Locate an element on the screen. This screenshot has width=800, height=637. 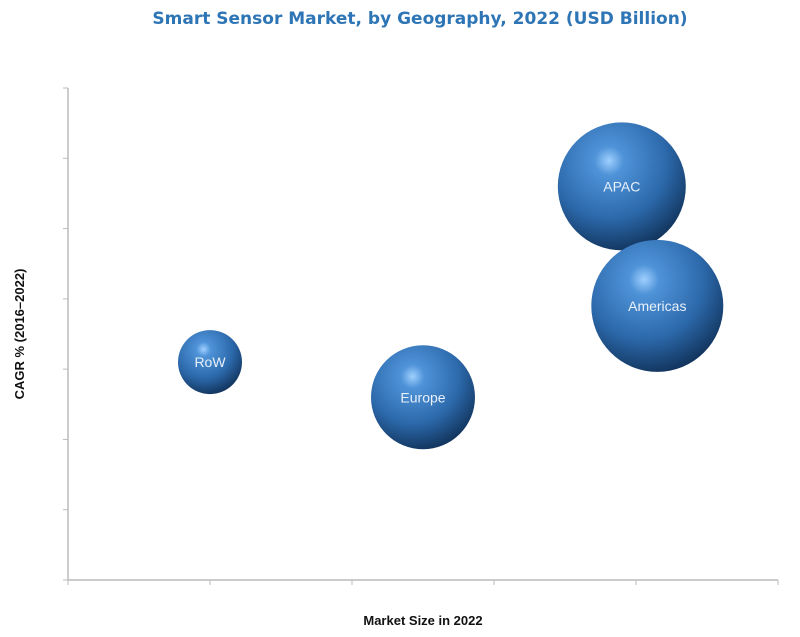
bubble-apac: APAC is located at coordinates (621, 186).